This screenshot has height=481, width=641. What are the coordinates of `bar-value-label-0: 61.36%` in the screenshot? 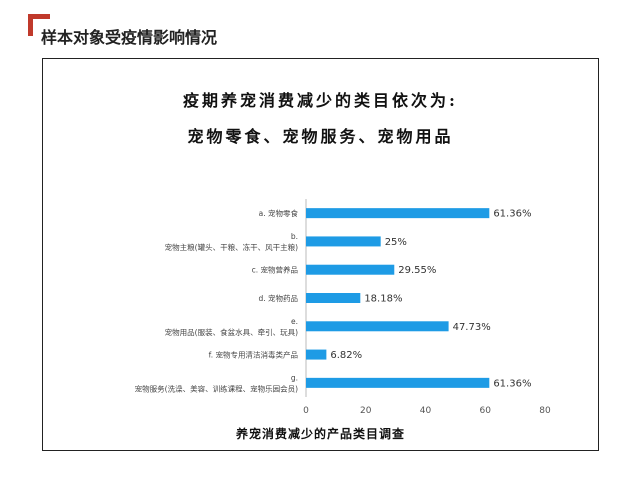 It's located at (512, 214).